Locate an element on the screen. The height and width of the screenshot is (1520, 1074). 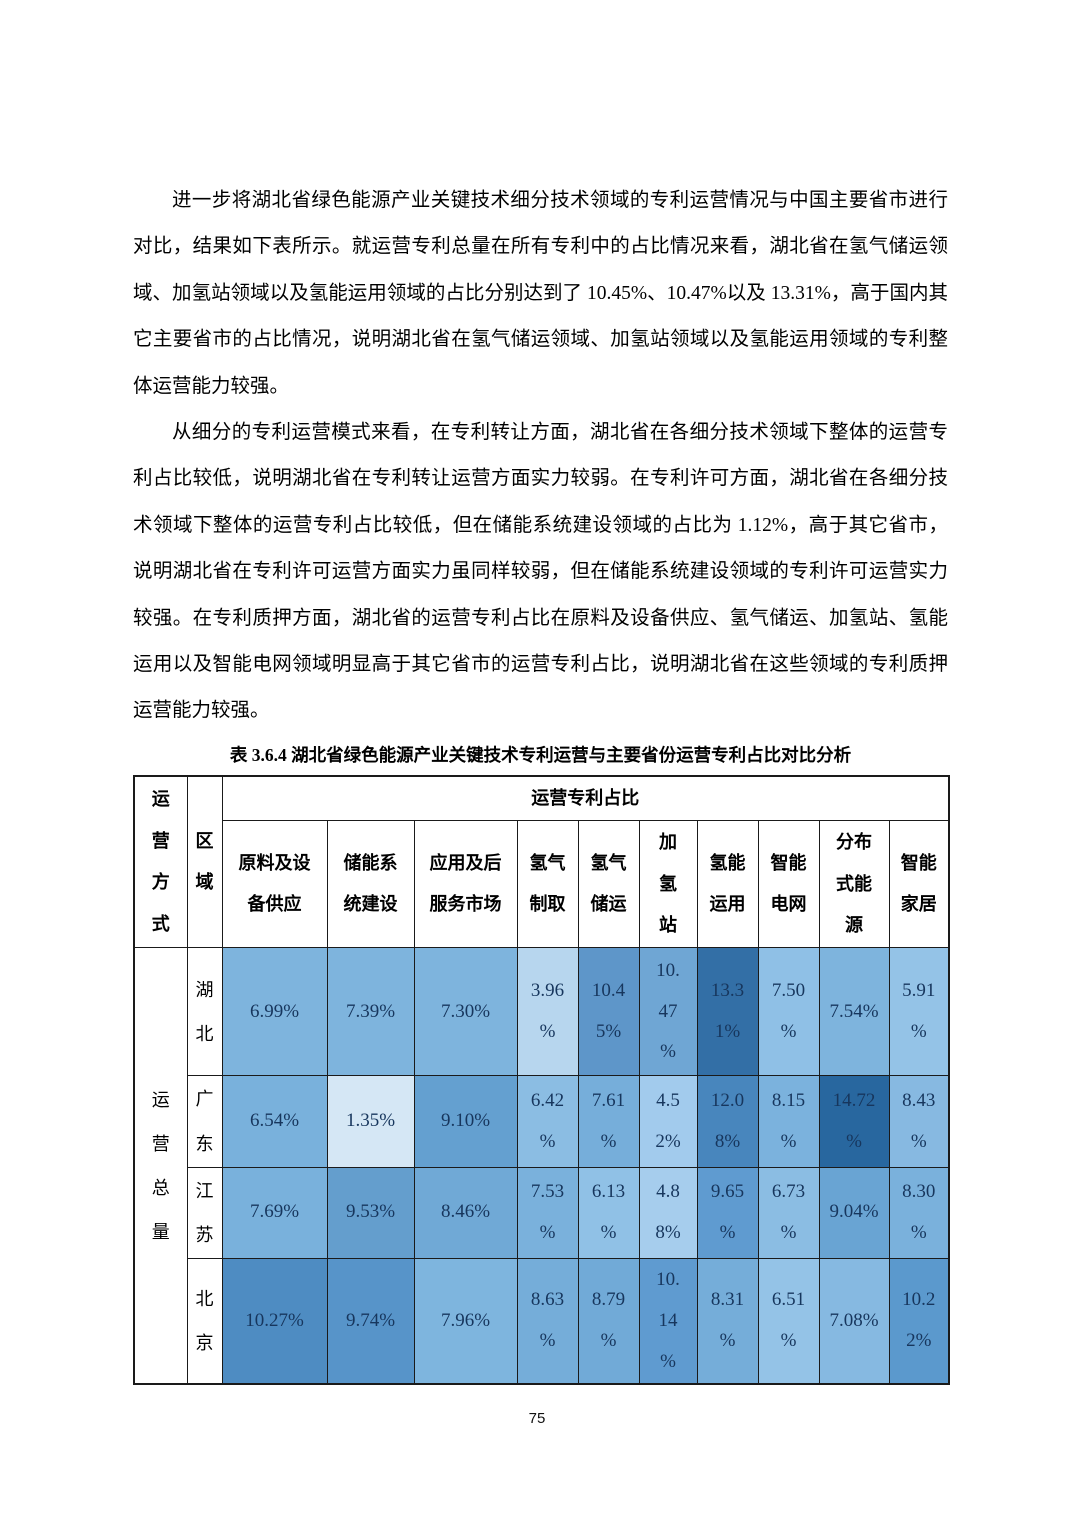
data-cell: 6.42% is located at coordinates (547, 1121).